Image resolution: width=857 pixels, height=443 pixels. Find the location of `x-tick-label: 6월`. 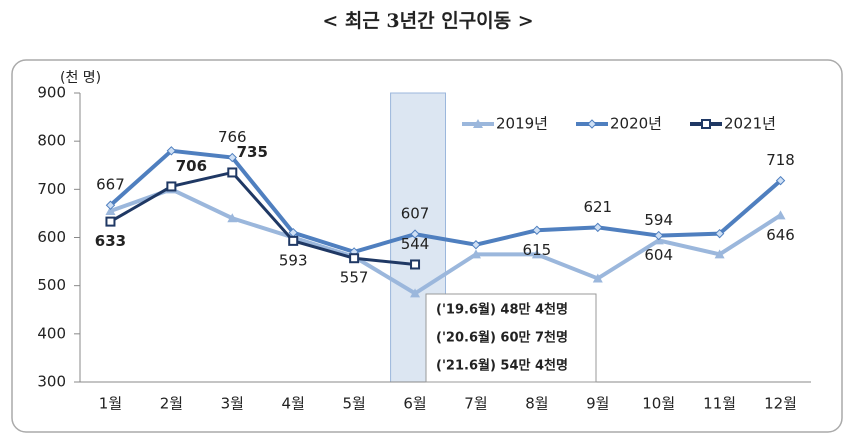

x-tick-label: 6월 is located at coordinates (414, 404).